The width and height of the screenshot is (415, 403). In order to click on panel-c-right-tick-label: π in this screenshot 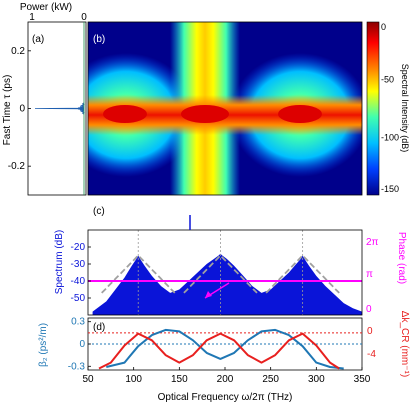, I will do `click(369, 274)`.